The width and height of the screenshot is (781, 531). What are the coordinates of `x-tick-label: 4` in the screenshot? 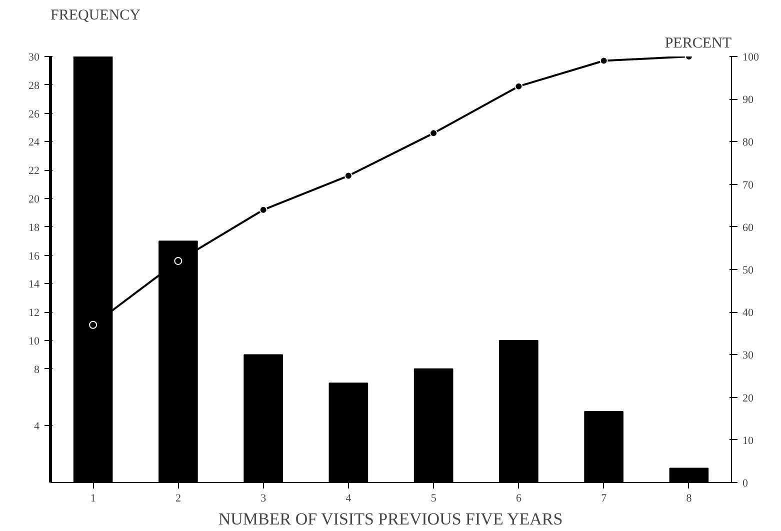 It's located at (349, 498).